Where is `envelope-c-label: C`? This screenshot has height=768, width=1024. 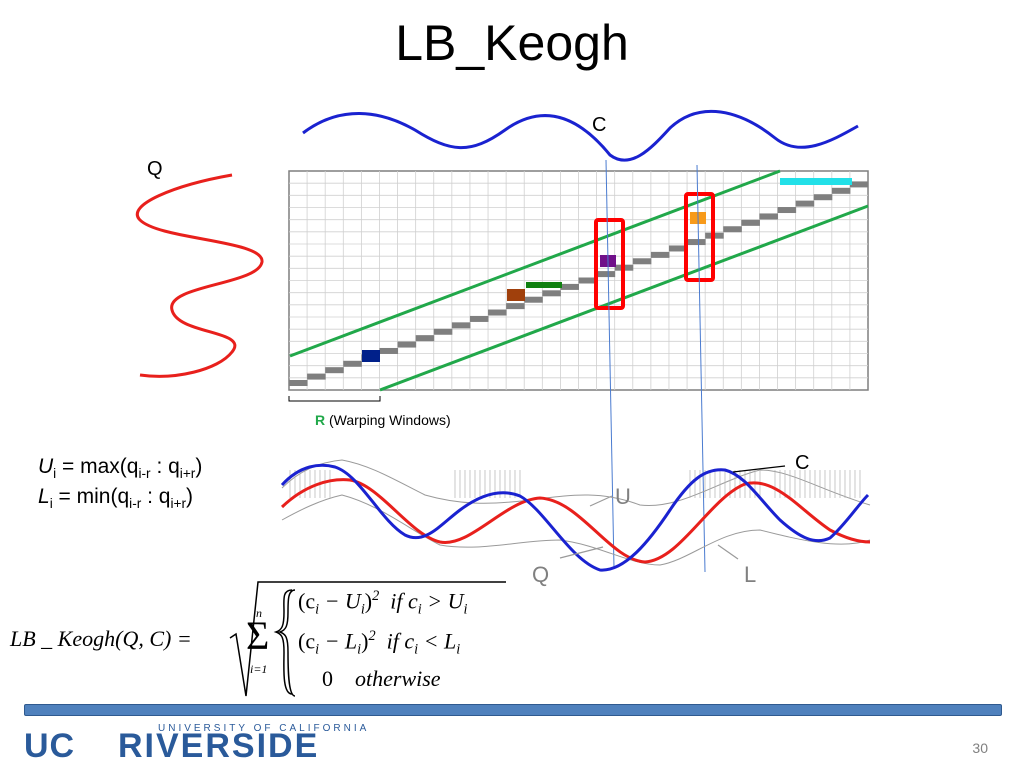 envelope-c-label: C is located at coordinates (802, 463).